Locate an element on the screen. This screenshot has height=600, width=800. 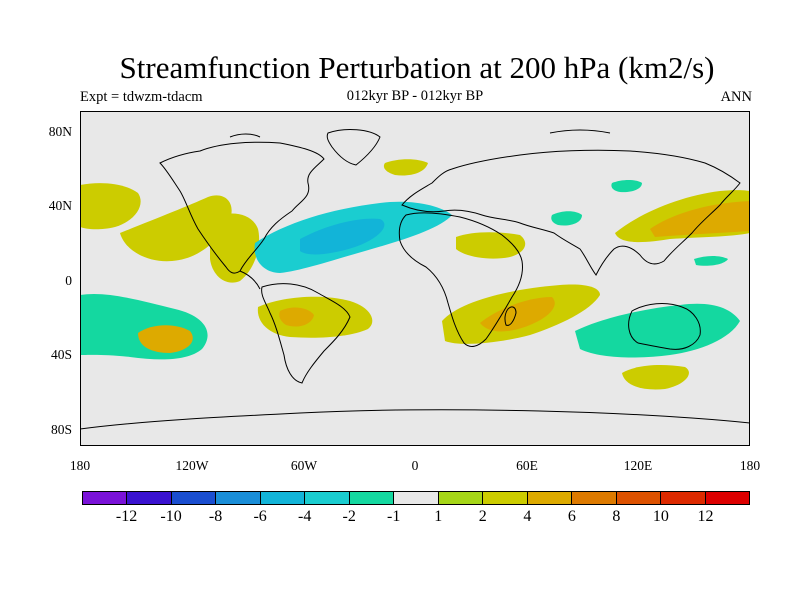
region-southern-ocean-pacific is located at coordinates (655, 377).